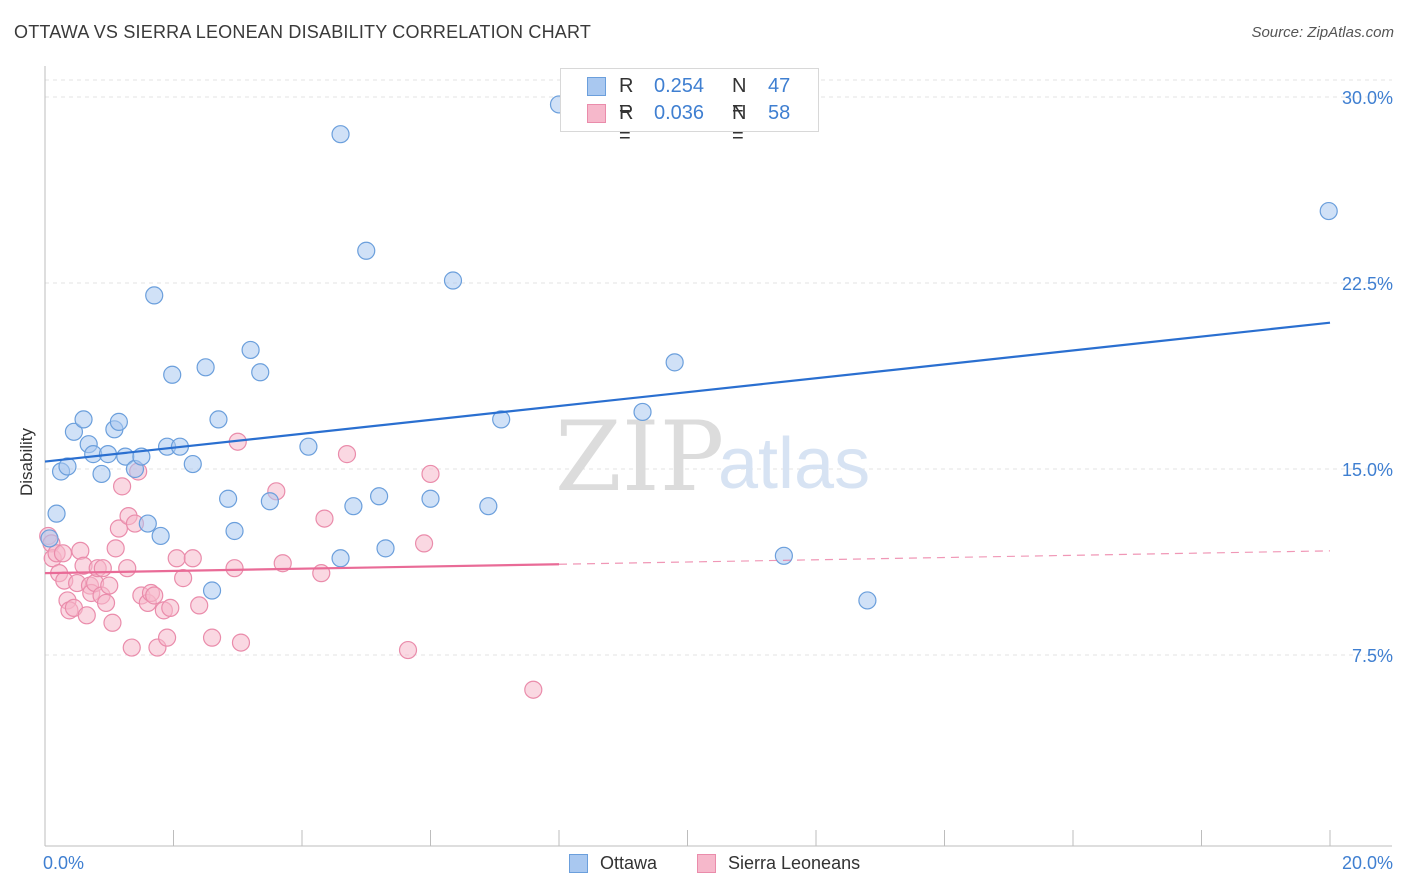 The image size is (1406, 892). What do you see at coordinates (63, 863) in the screenshot?
I see `x-tick-label: 0.0%` at bounding box center [63, 863].